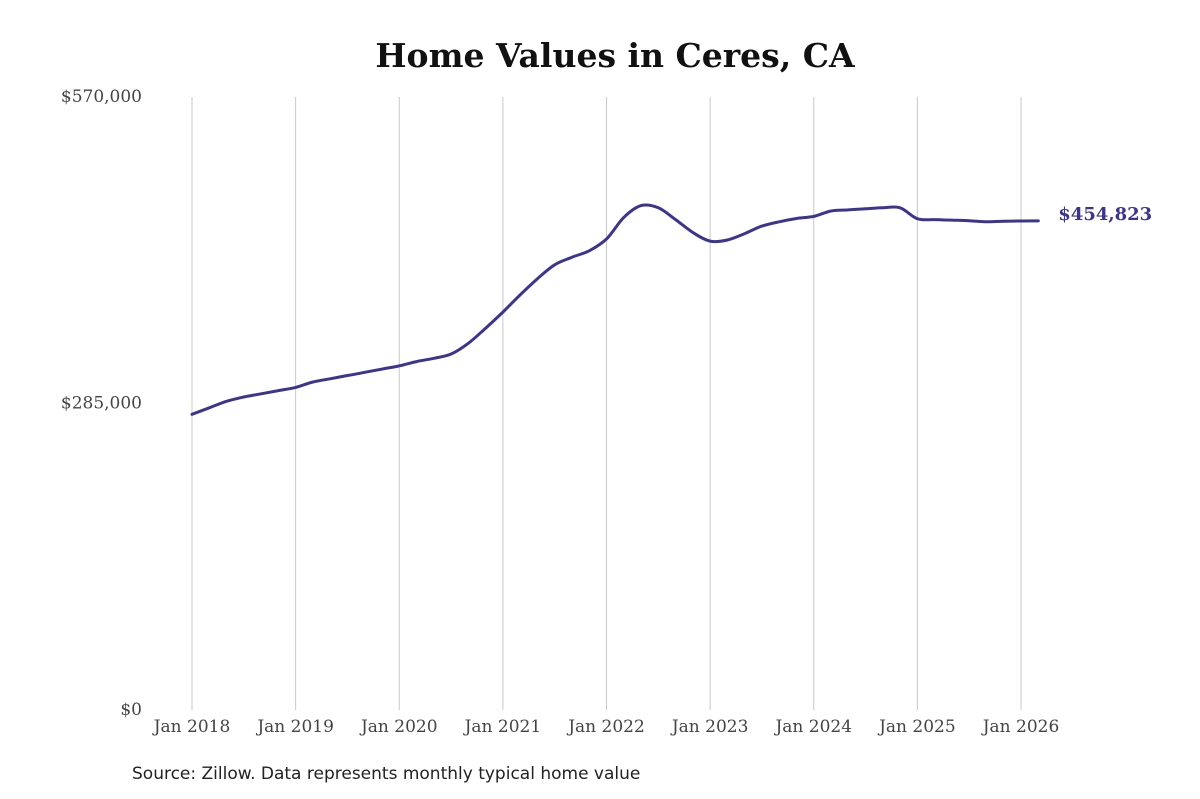 The image size is (1200, 799). I want to click on chart-title: Home Values in Ceres, CA, so click(615, 55).